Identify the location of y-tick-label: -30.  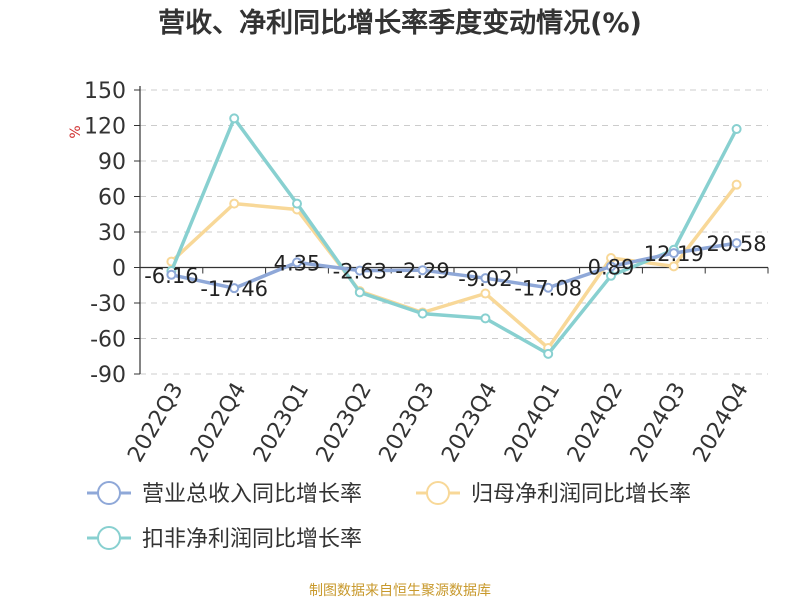
(108, 304).